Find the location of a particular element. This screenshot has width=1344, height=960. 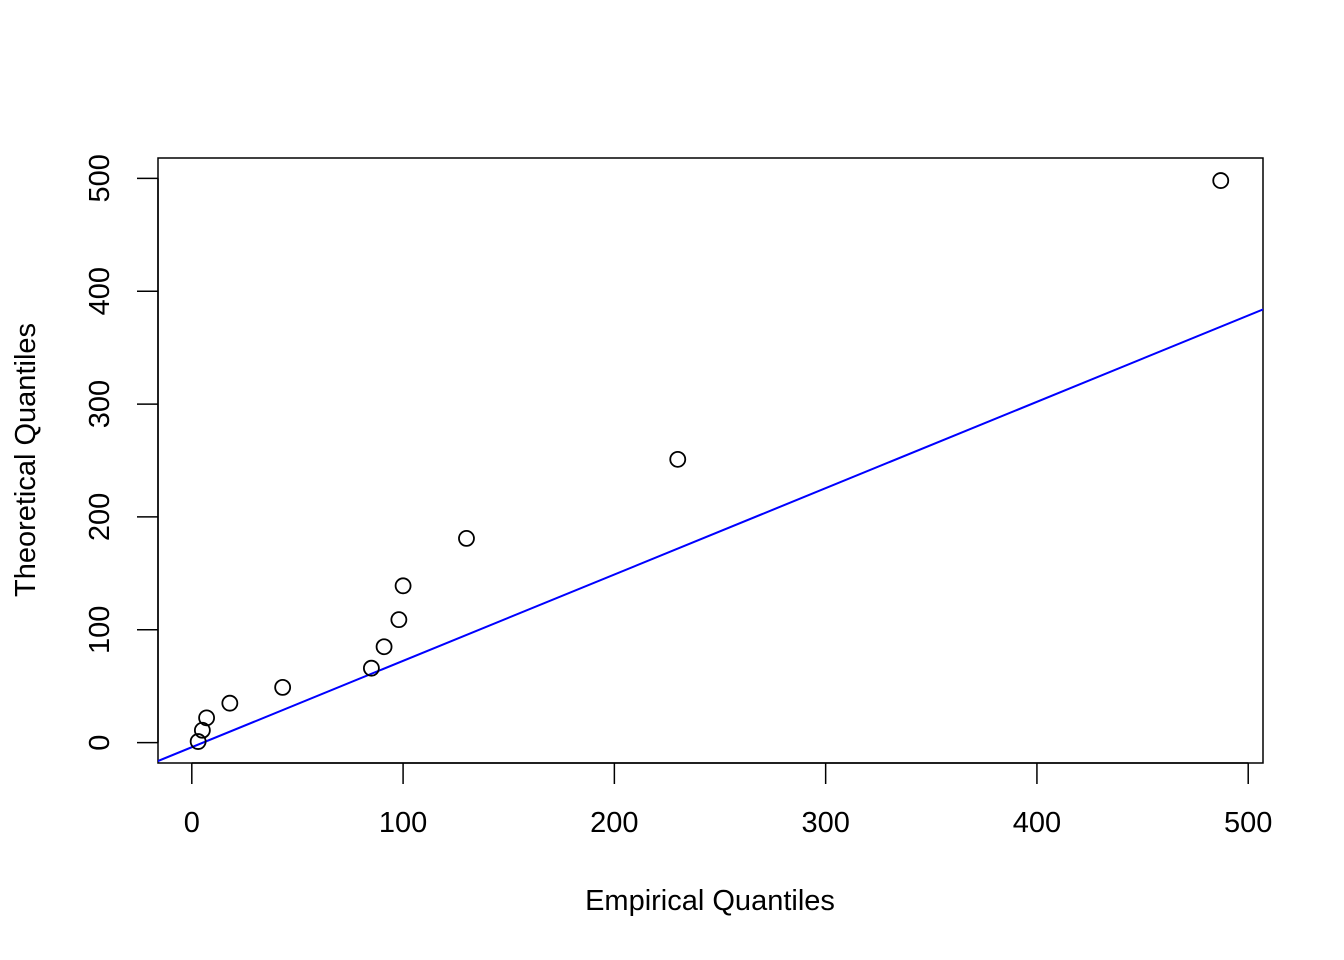

y-tick-label: 300 is located at coordinates (100, 404).